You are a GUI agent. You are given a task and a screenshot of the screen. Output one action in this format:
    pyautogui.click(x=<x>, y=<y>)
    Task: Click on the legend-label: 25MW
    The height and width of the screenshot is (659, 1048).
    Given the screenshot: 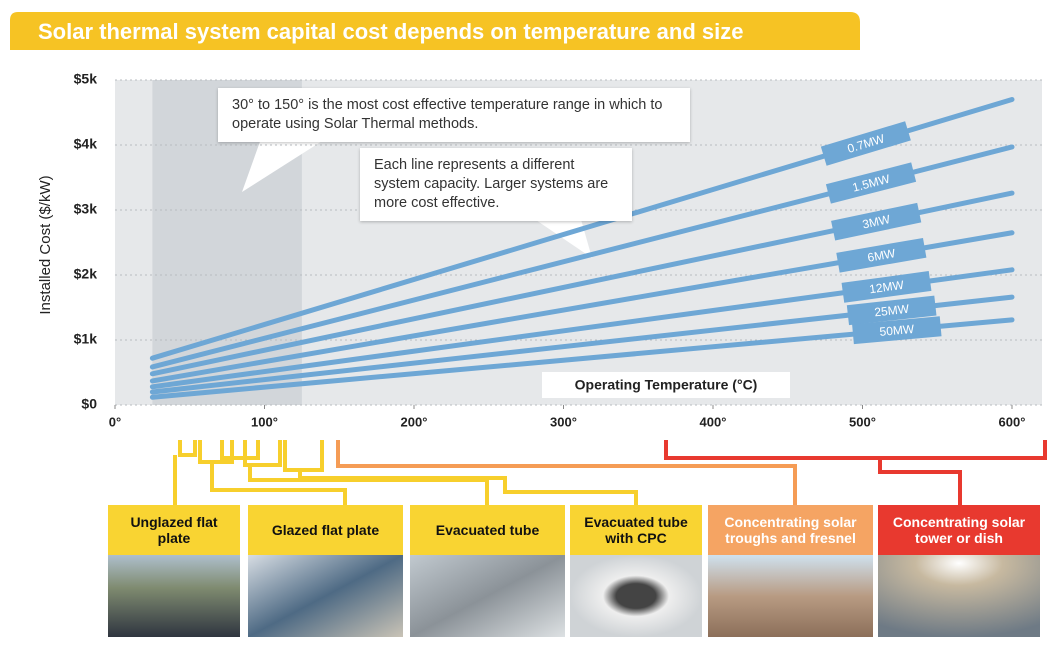 What is the action you would take?
    pyautogui.click(x=892, y=311)
    